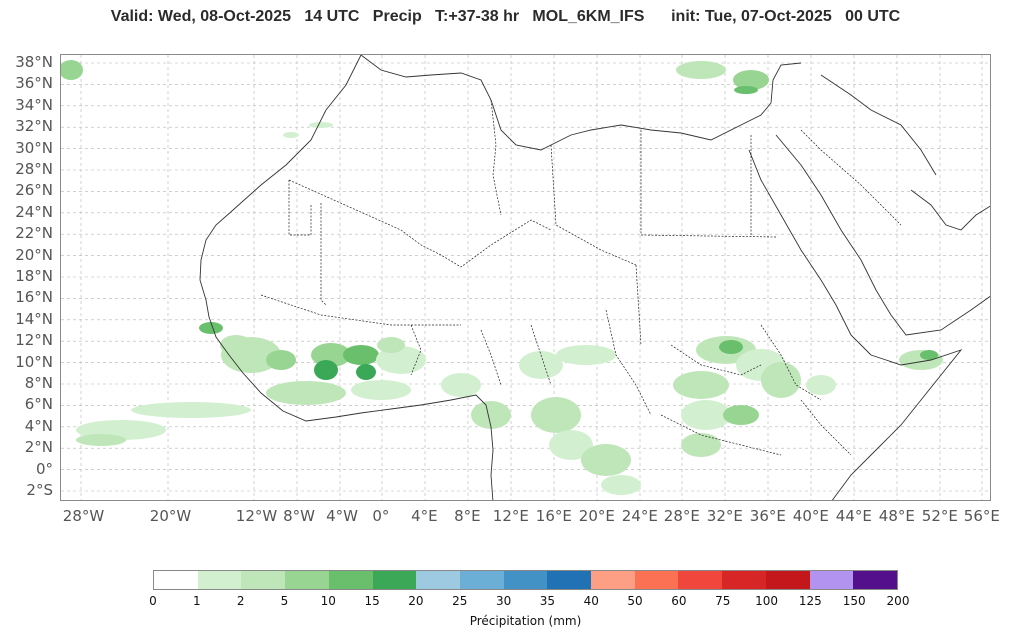  What do you see at coordinates (170, 516) in the screenshot?
I see `lon-tick-label: 20°W` at bounding box center [170, 516].